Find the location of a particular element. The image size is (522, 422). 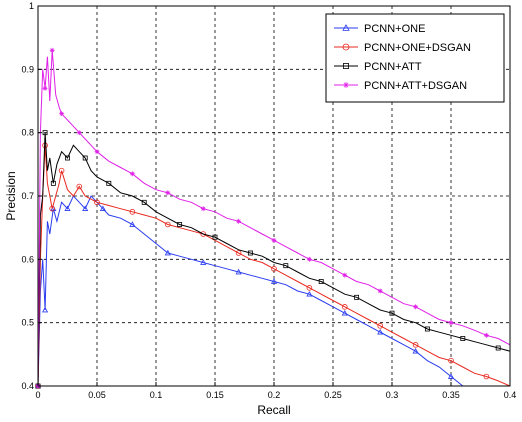

legend-item: PCNN+ONE is located at coordinates (379, 29).